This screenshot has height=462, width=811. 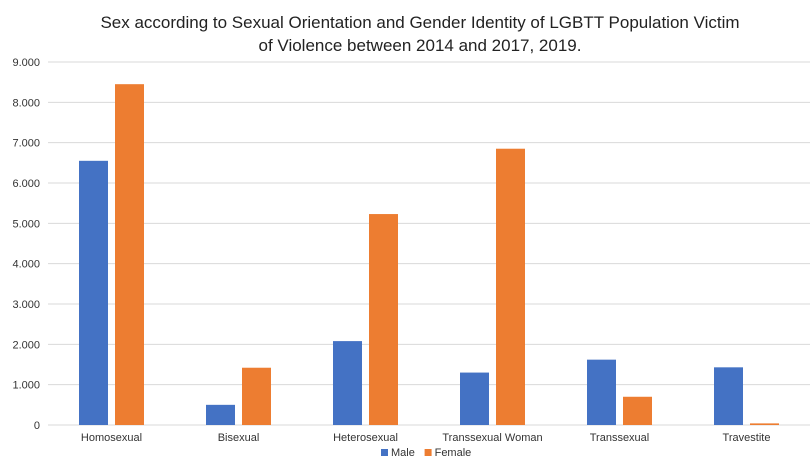 What do you see at coordinates (26, 345) in the screenshot?
I see `y-tick-label: 2.000` at bounding box center [26, 345].